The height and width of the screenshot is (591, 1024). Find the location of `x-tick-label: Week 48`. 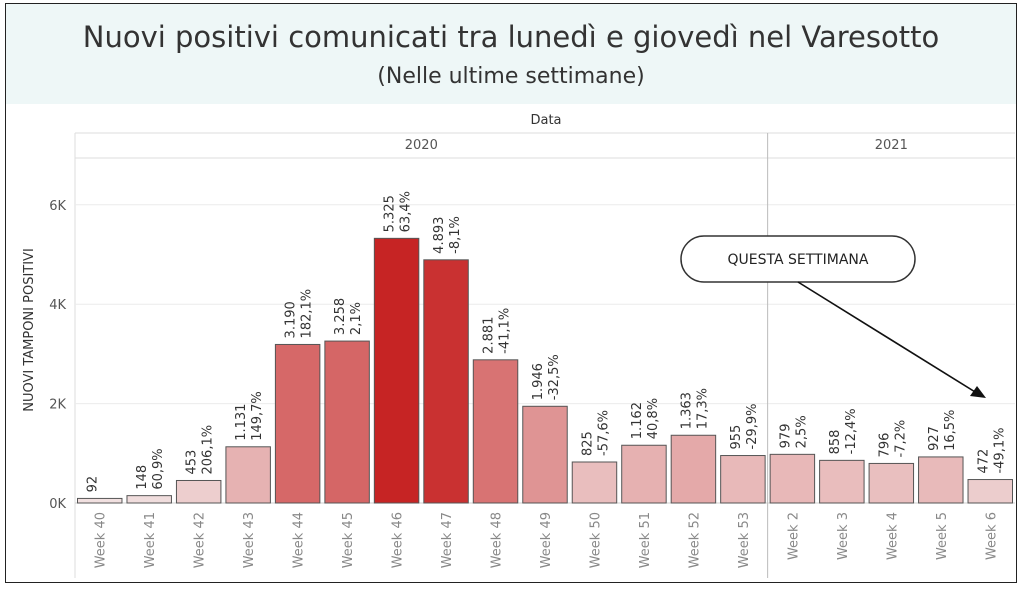

x-tick-label: Week 48 is located at coordinates (497, 540).